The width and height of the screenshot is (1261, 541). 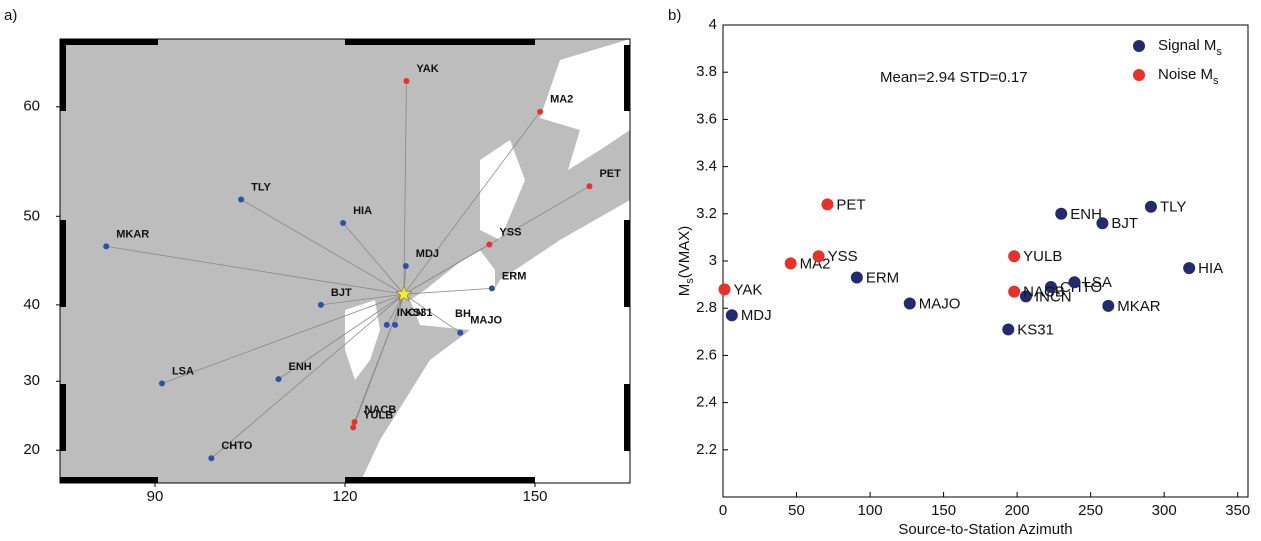 What do you see at coordinates (341, 293) in the screenshot?
I see `station-label: BJT` at bounding box center [341, 293].